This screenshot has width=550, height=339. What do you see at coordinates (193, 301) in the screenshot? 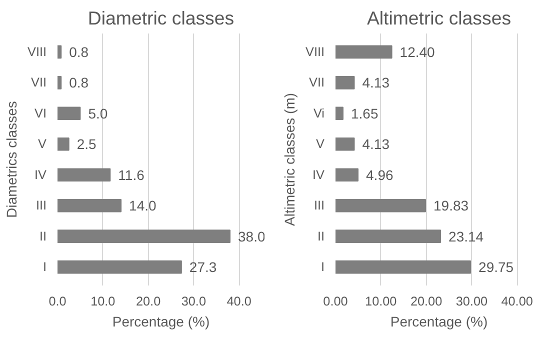
I see `x-tick-label: 30.0` at bounding box center [193, 301].